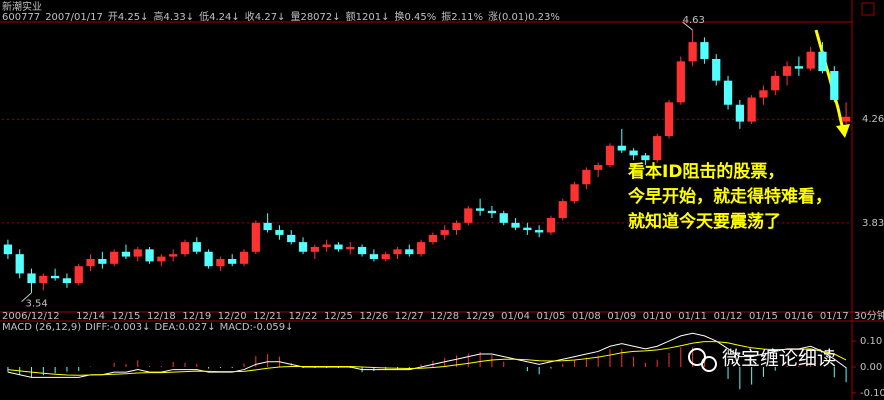 Image resolution: width=884 pixels, height=400 pixels. Describe the element at coordinates (185, 327) in the screenshot. I see `macd-header: DEA:0.027↓` at that location.